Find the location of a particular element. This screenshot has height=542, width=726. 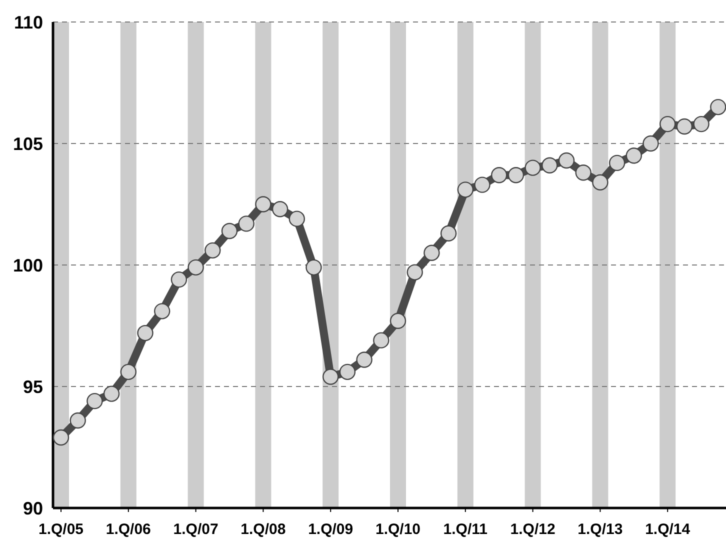

y-tick-label: 95 is located at coordinates (32, 386).